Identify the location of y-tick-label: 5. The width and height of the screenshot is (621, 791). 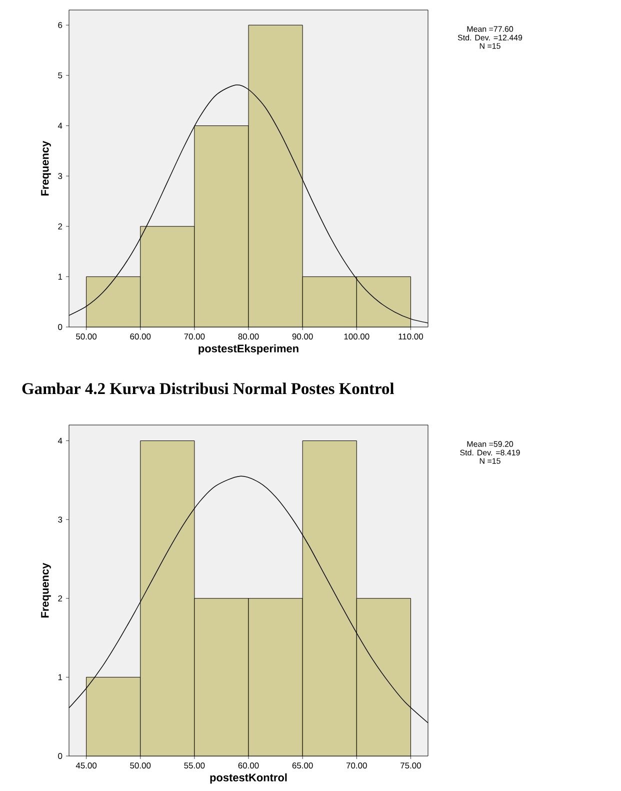
(60, 75).